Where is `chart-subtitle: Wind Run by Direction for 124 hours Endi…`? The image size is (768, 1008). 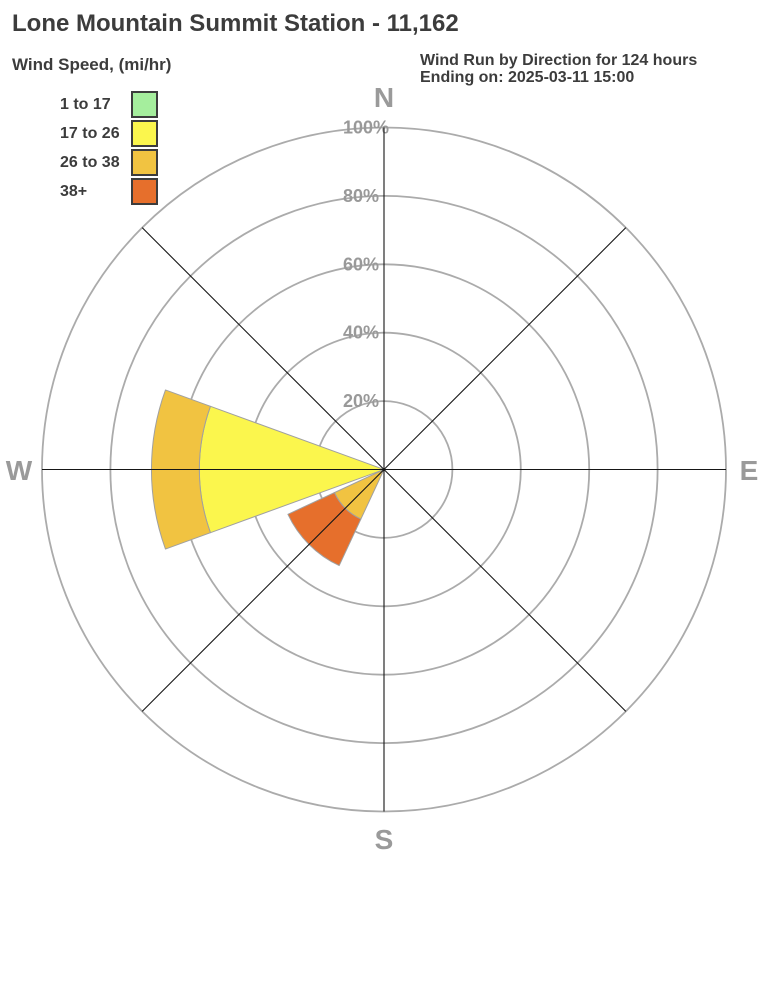
chart-subtitle: Wind Run by Direction for 124 hours Endi… is located at coordinates (558, 69).